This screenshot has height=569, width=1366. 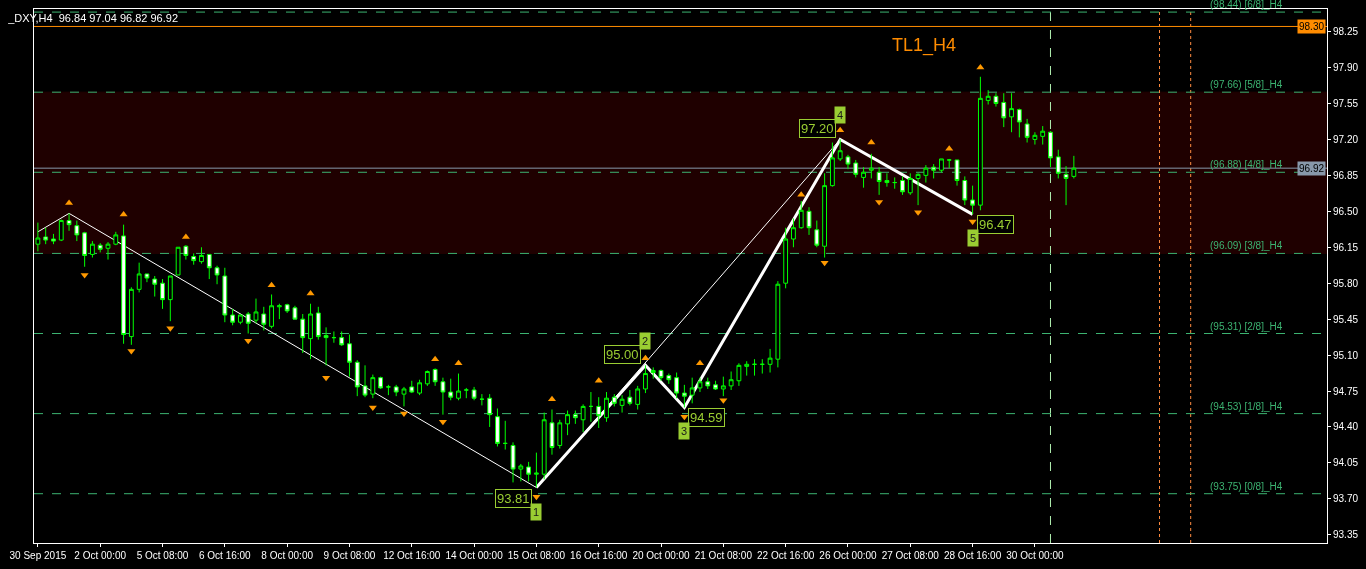 I want to click on y-tick-label: 95.80, so click(x=1346, y=283).